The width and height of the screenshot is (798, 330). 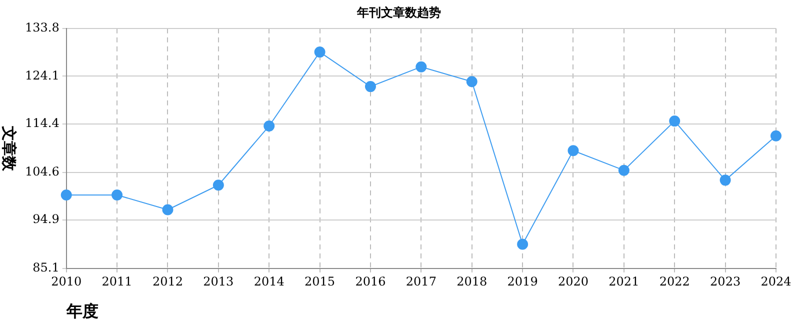 I want to click on y-axis-title: 文章数, so click(x=9, y=148).